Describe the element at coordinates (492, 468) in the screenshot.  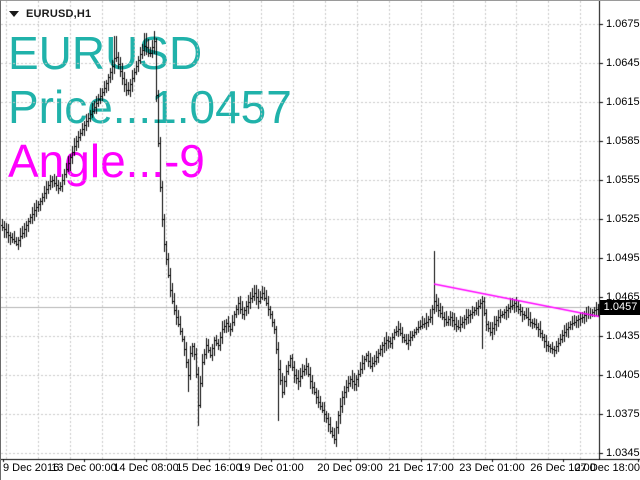
I see `time-axis-label: 23 Dec 01:00` at that location.